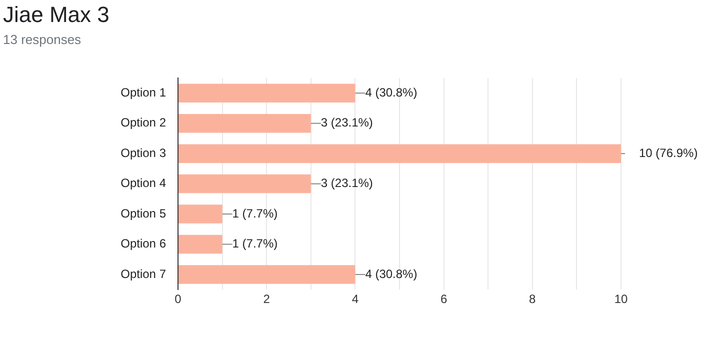 The image size is (709, 350). Describe the element at coordinates (143, 92) in the screenshot. I see `y-tick-label: Option 1` at that location.